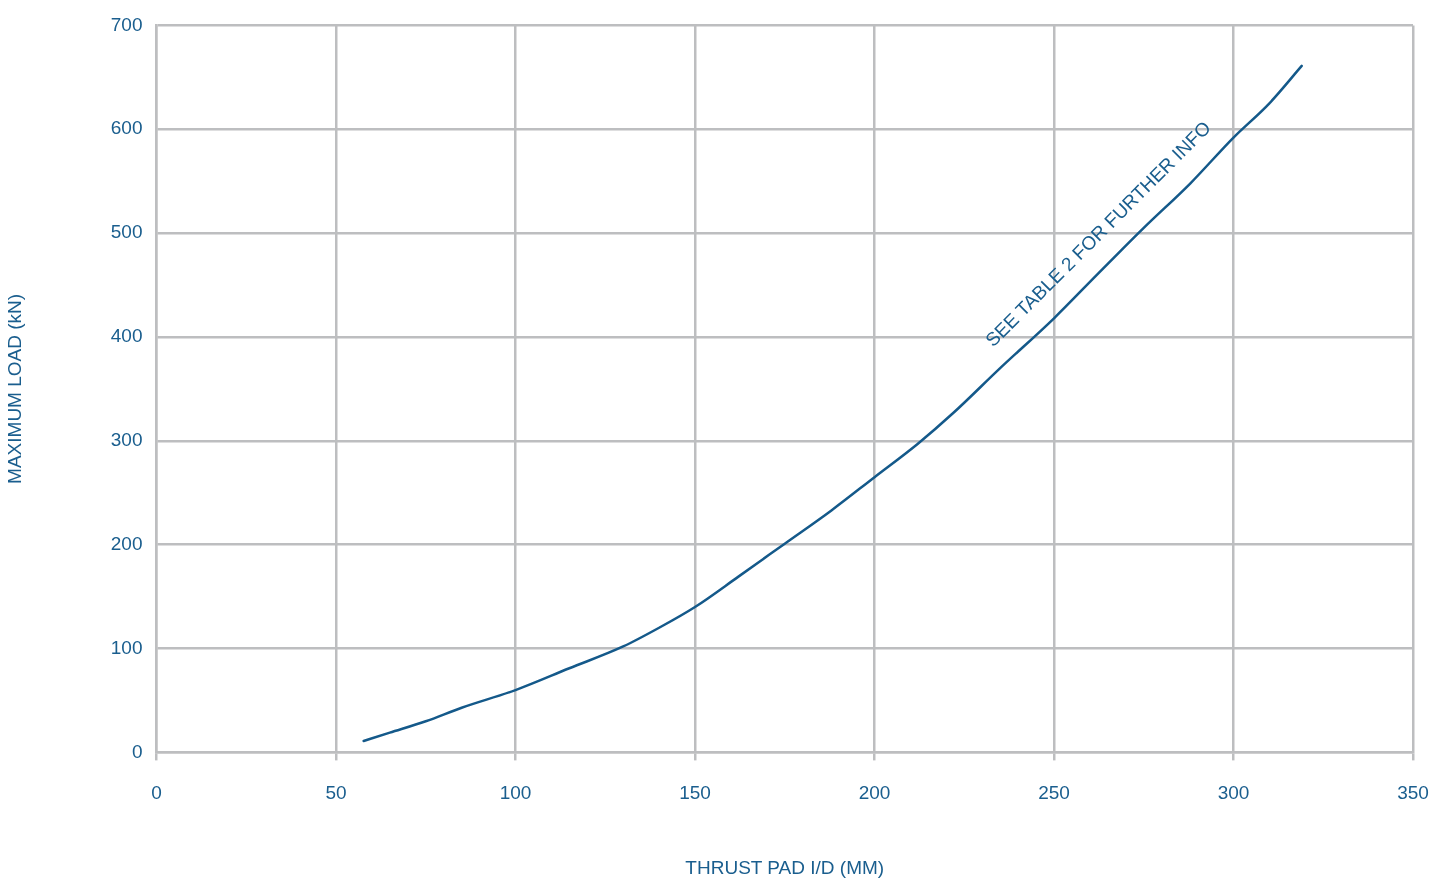 The height and width of the screenshot is (888, 1451). I want to click on y-tick-label: 500, so click(126, 232).